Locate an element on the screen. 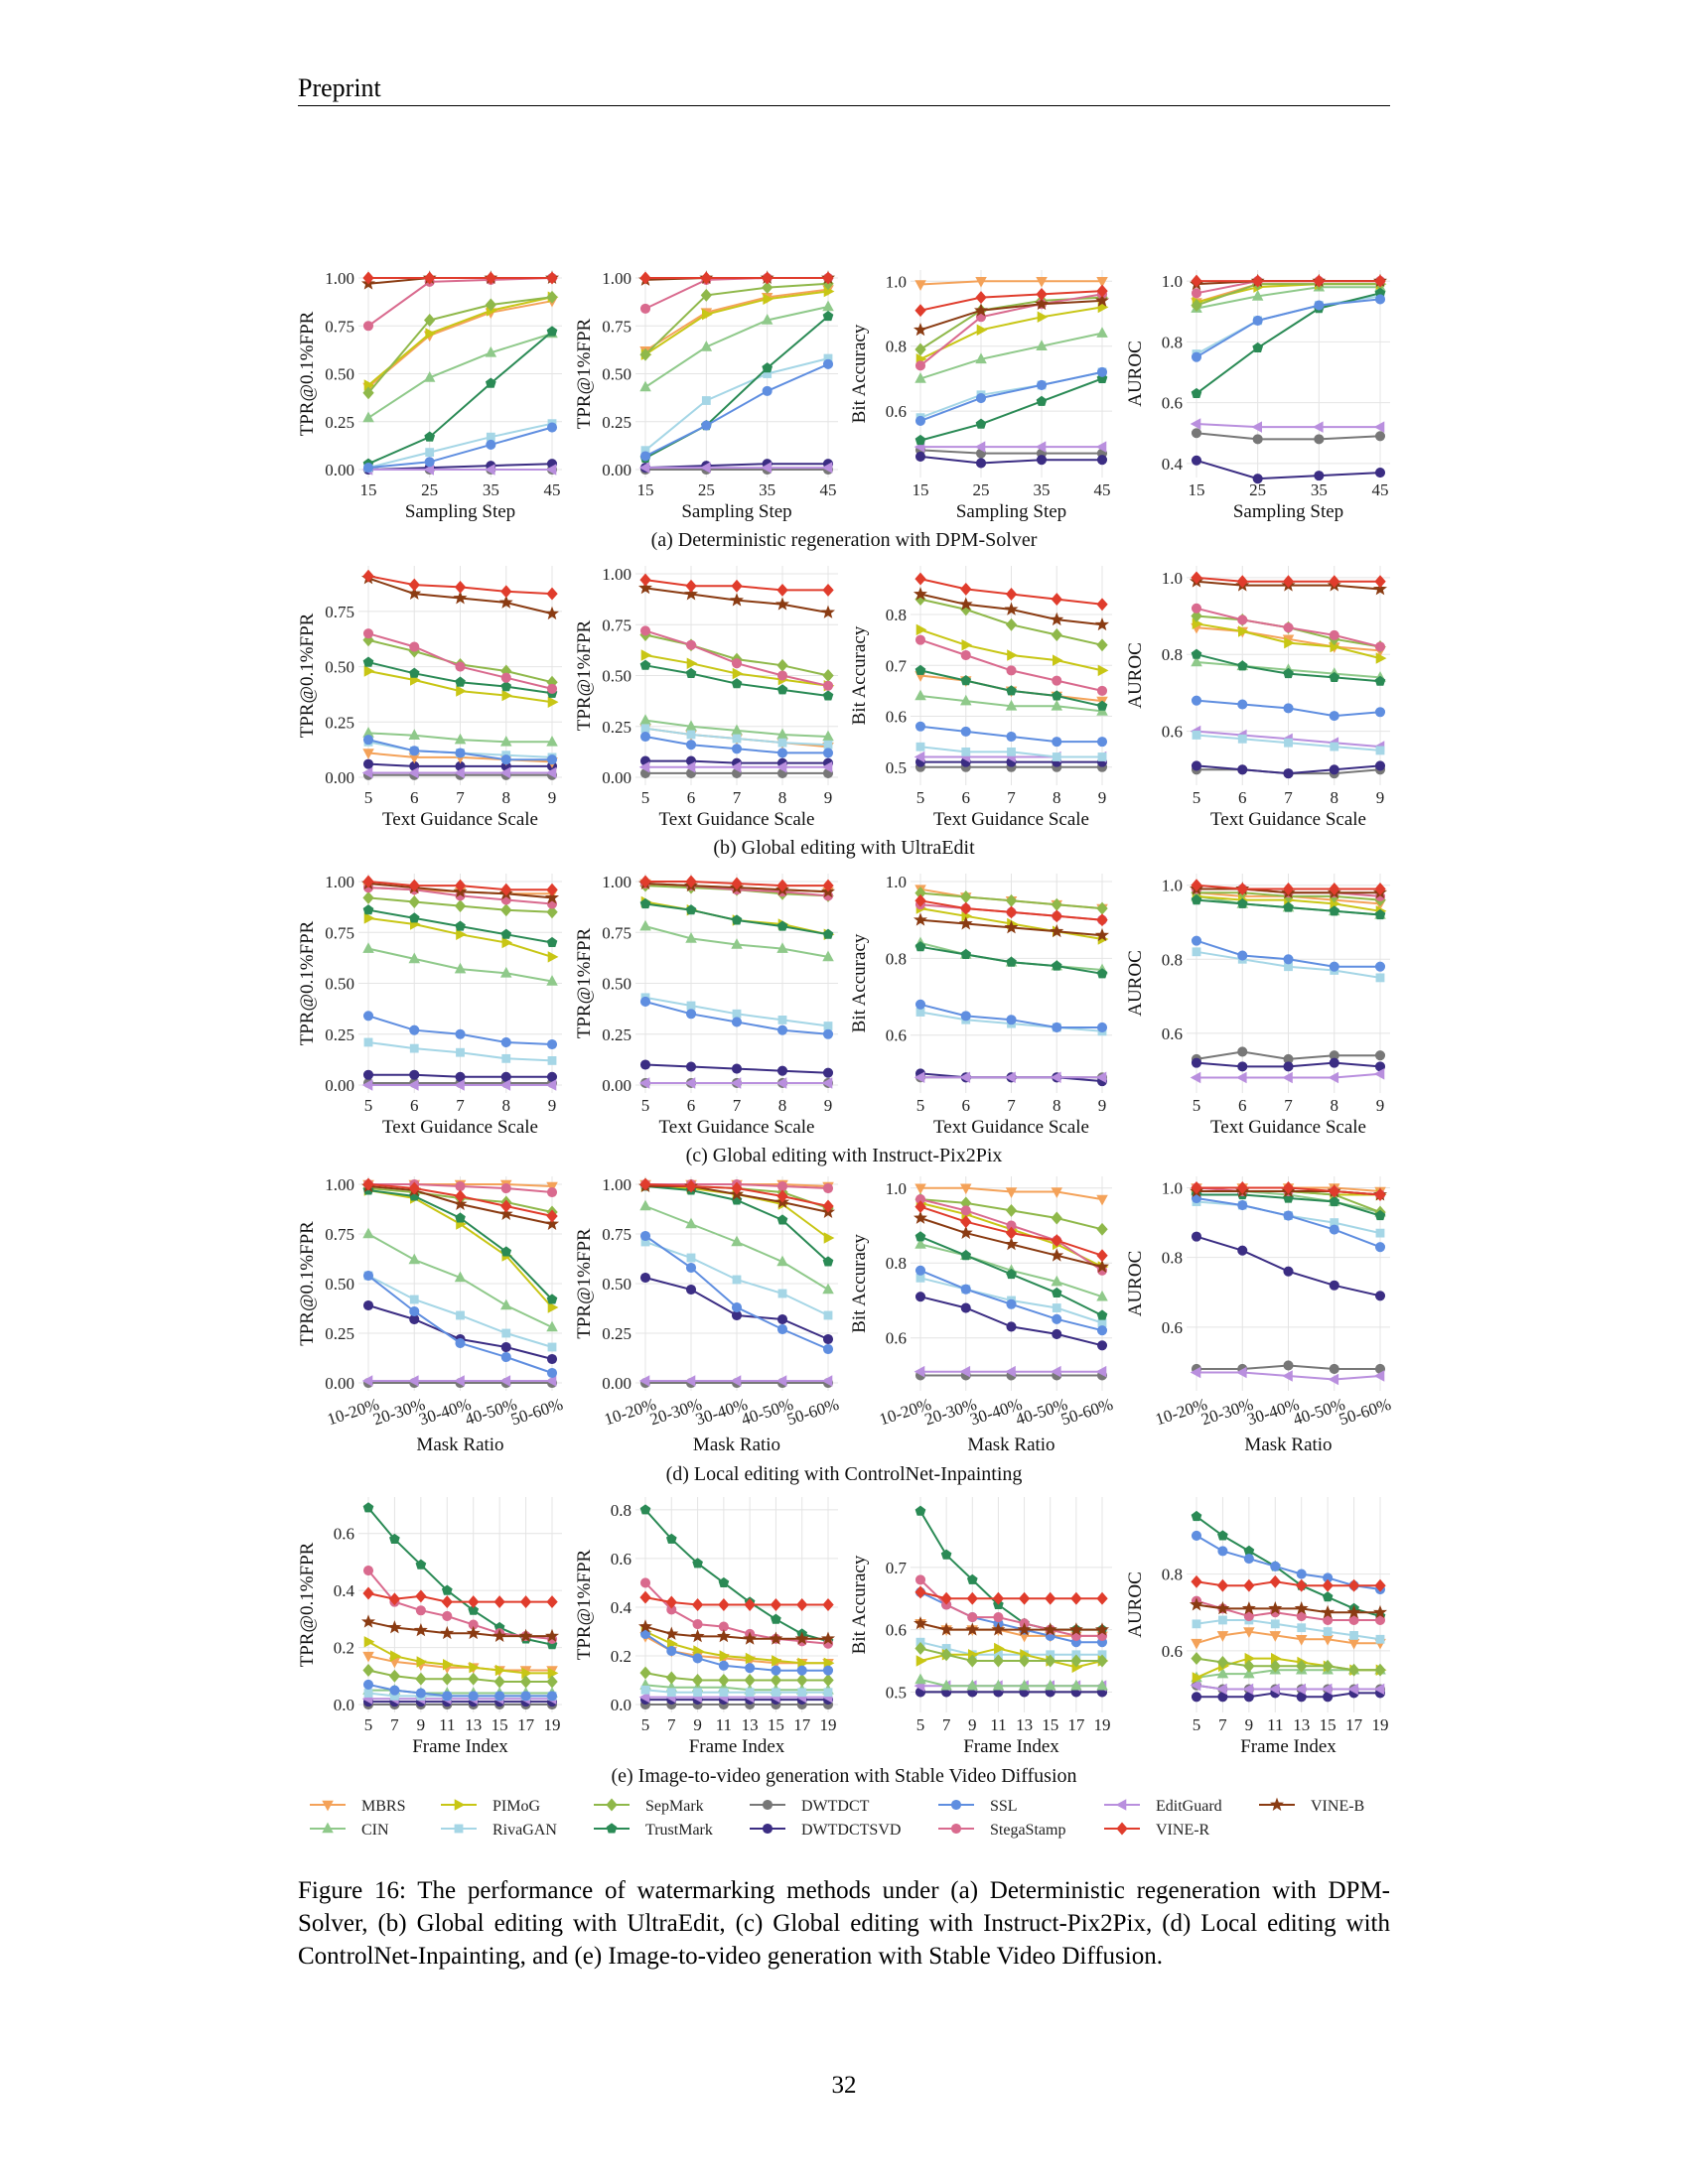  y-tick-label: 0.6 is located at coordinates (344, 1534).